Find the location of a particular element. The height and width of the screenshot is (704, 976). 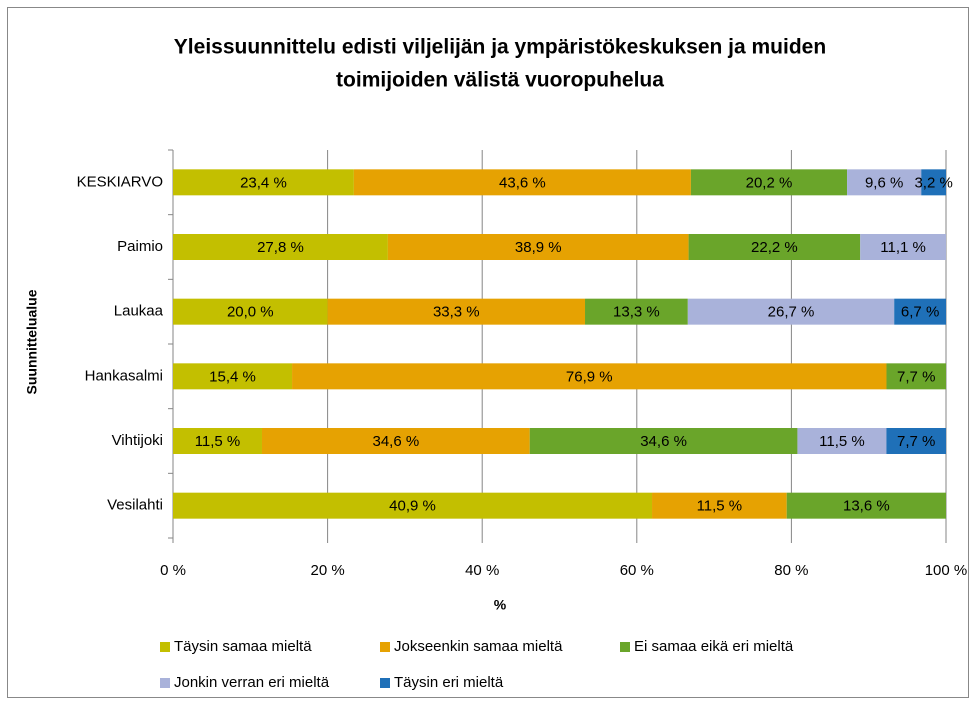

data-label: 13,3 % is located at coordinates (636, 312).